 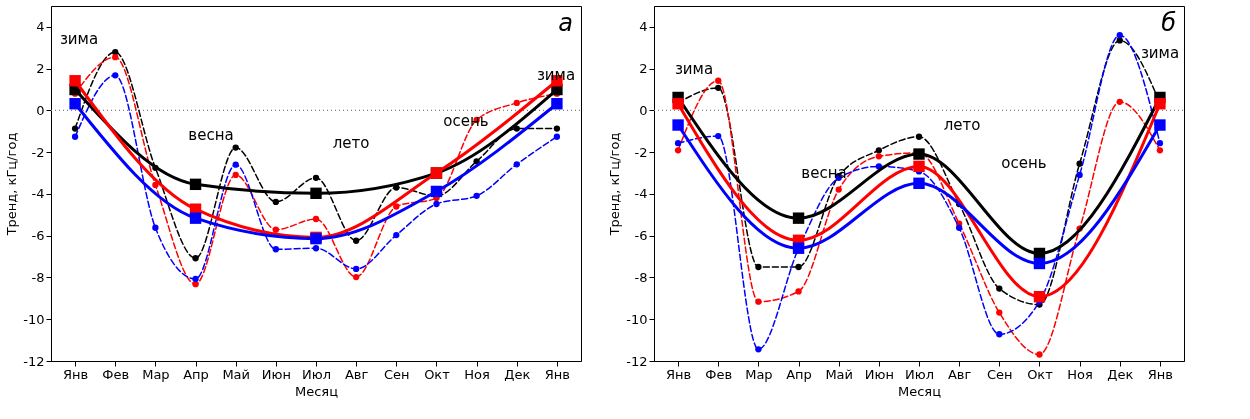 What do you see at coordinates (38, 152) in the screenshot?
I see `y-tick-label: -2` at bounding box center [38, 152].